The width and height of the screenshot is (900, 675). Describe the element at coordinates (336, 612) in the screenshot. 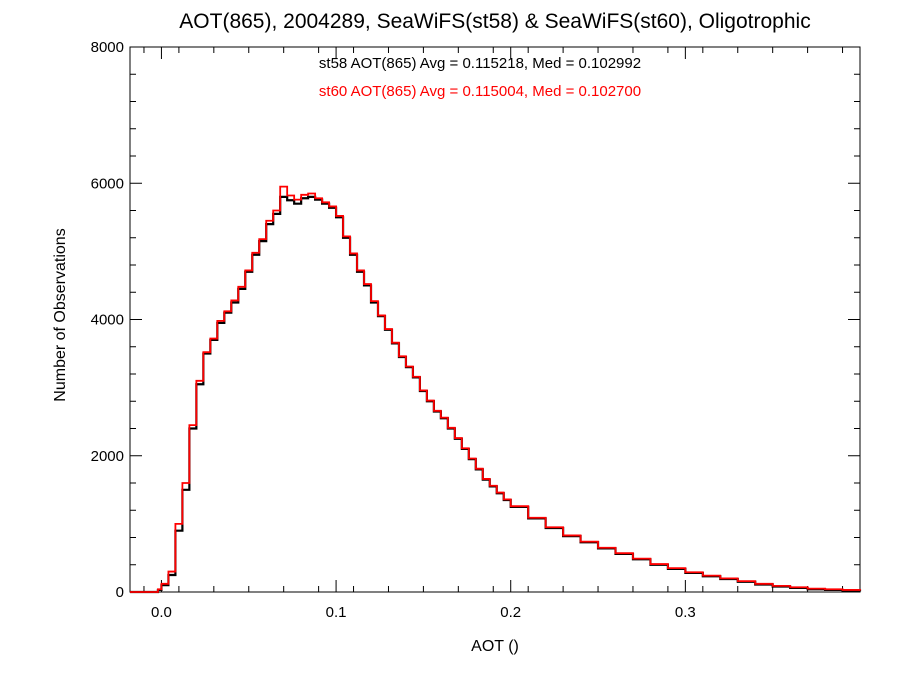

I see `x-tick-label: 0.1` at that location.